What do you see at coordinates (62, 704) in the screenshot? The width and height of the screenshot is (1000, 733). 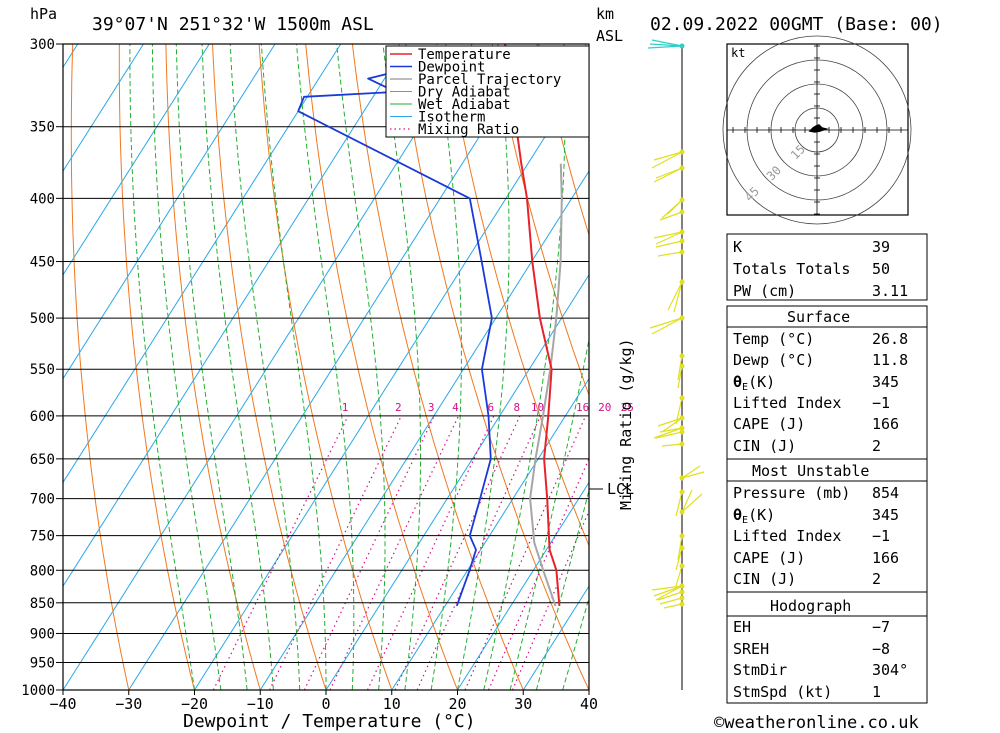 I see `x-tick-label: −40` at bounding box center [62, 704].